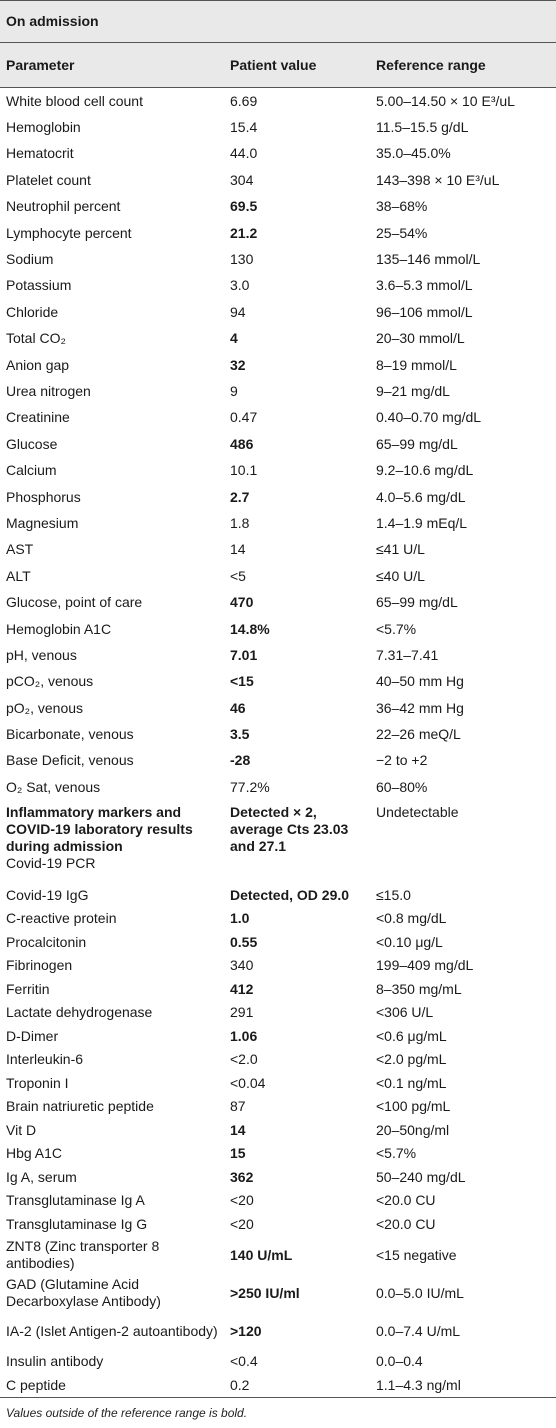 This screenshot has width=556, height=1428. I want to click on reference-cell: 40–50 mm Hg, so click(463, 682).